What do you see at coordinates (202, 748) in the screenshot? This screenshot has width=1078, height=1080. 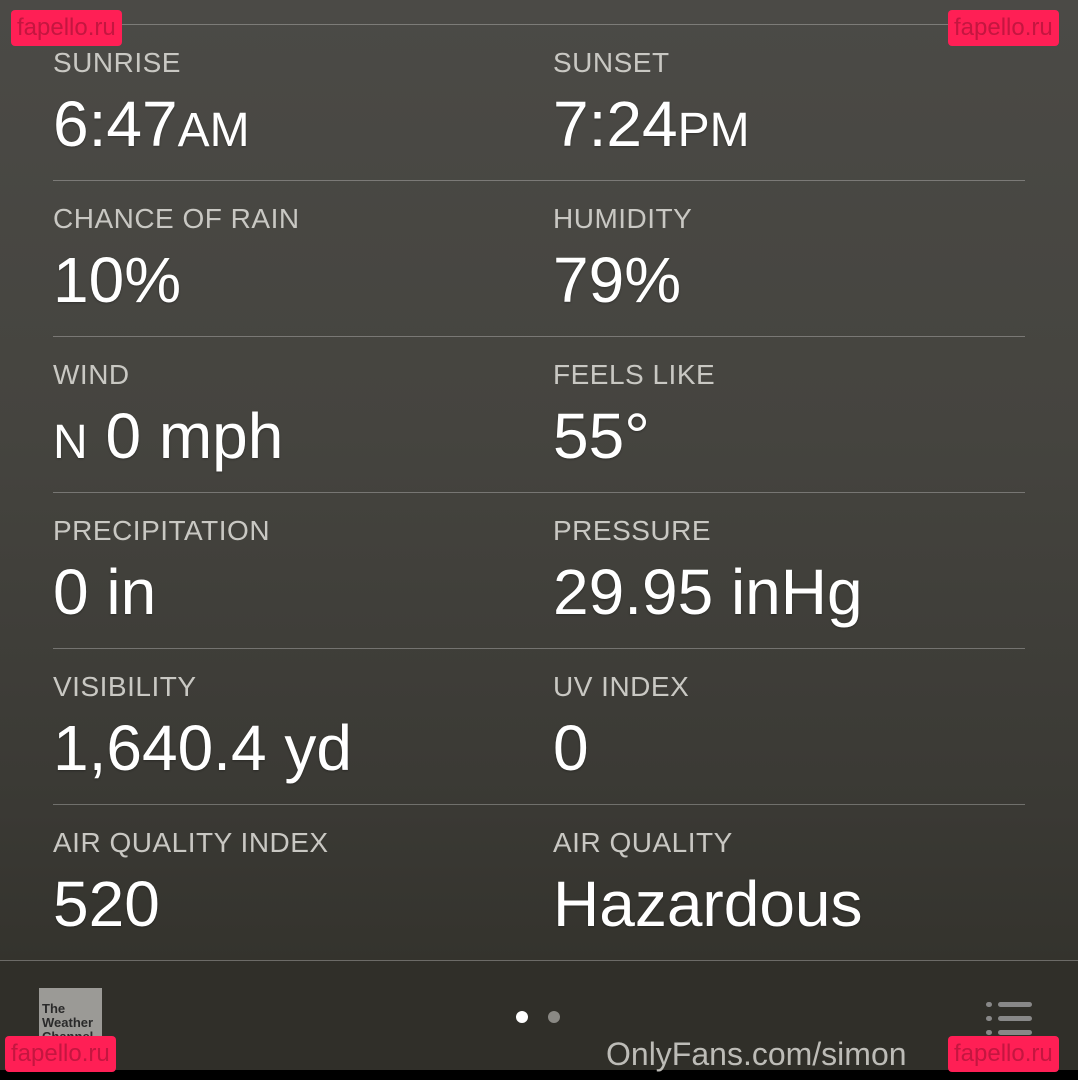 I see `detail-value: 1,640.4 yd` at bounding box center [202, 748].